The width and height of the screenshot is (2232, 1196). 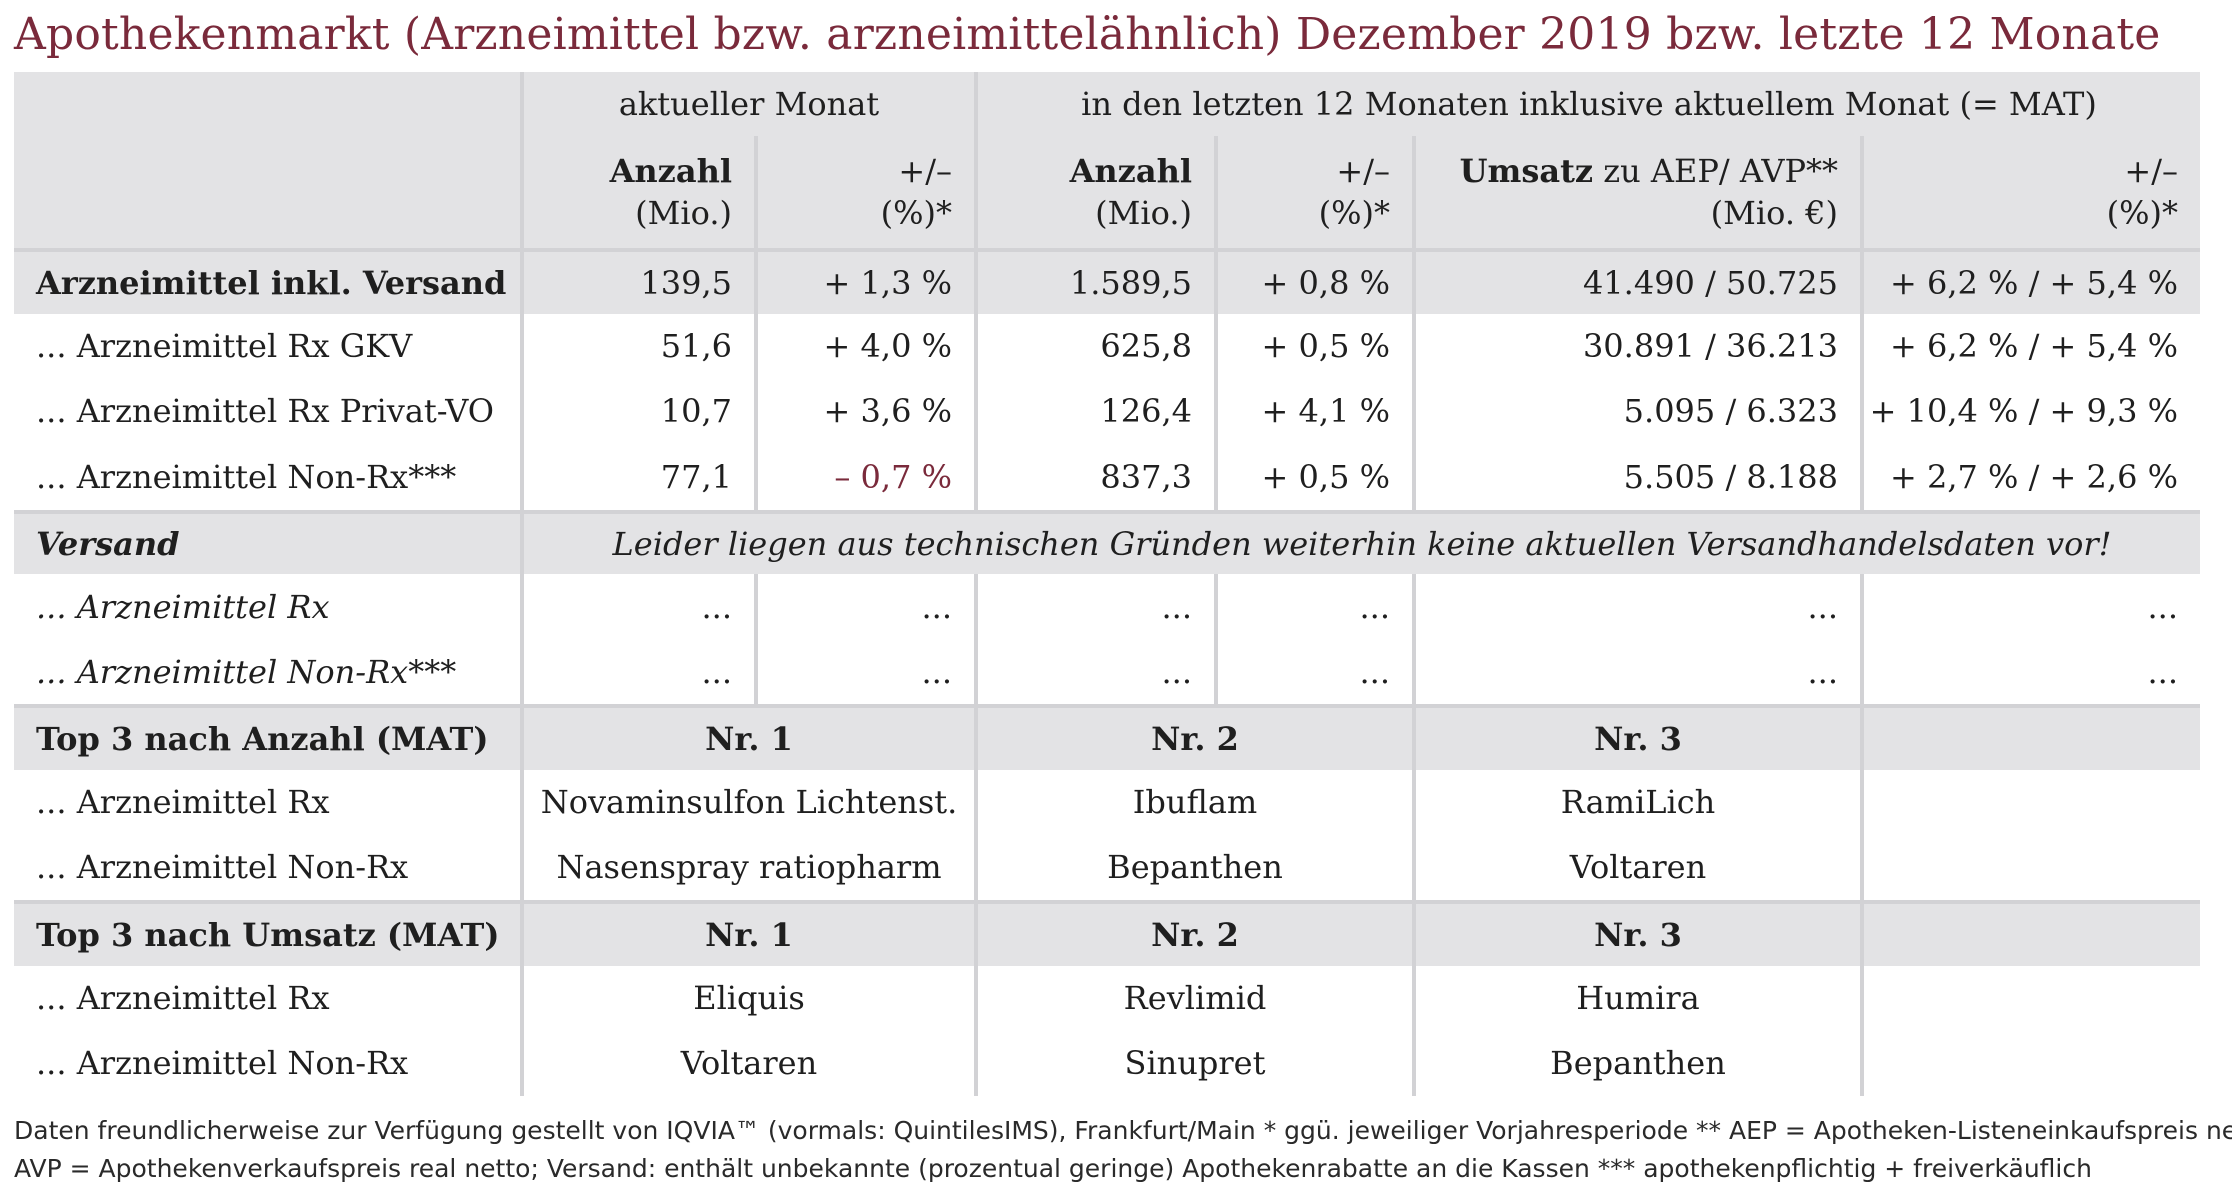 What do you see at coordinates (864, 346) in the screenshot?
I see `cell-change-month: + 4,0 %` at bounding box center [864, 346].